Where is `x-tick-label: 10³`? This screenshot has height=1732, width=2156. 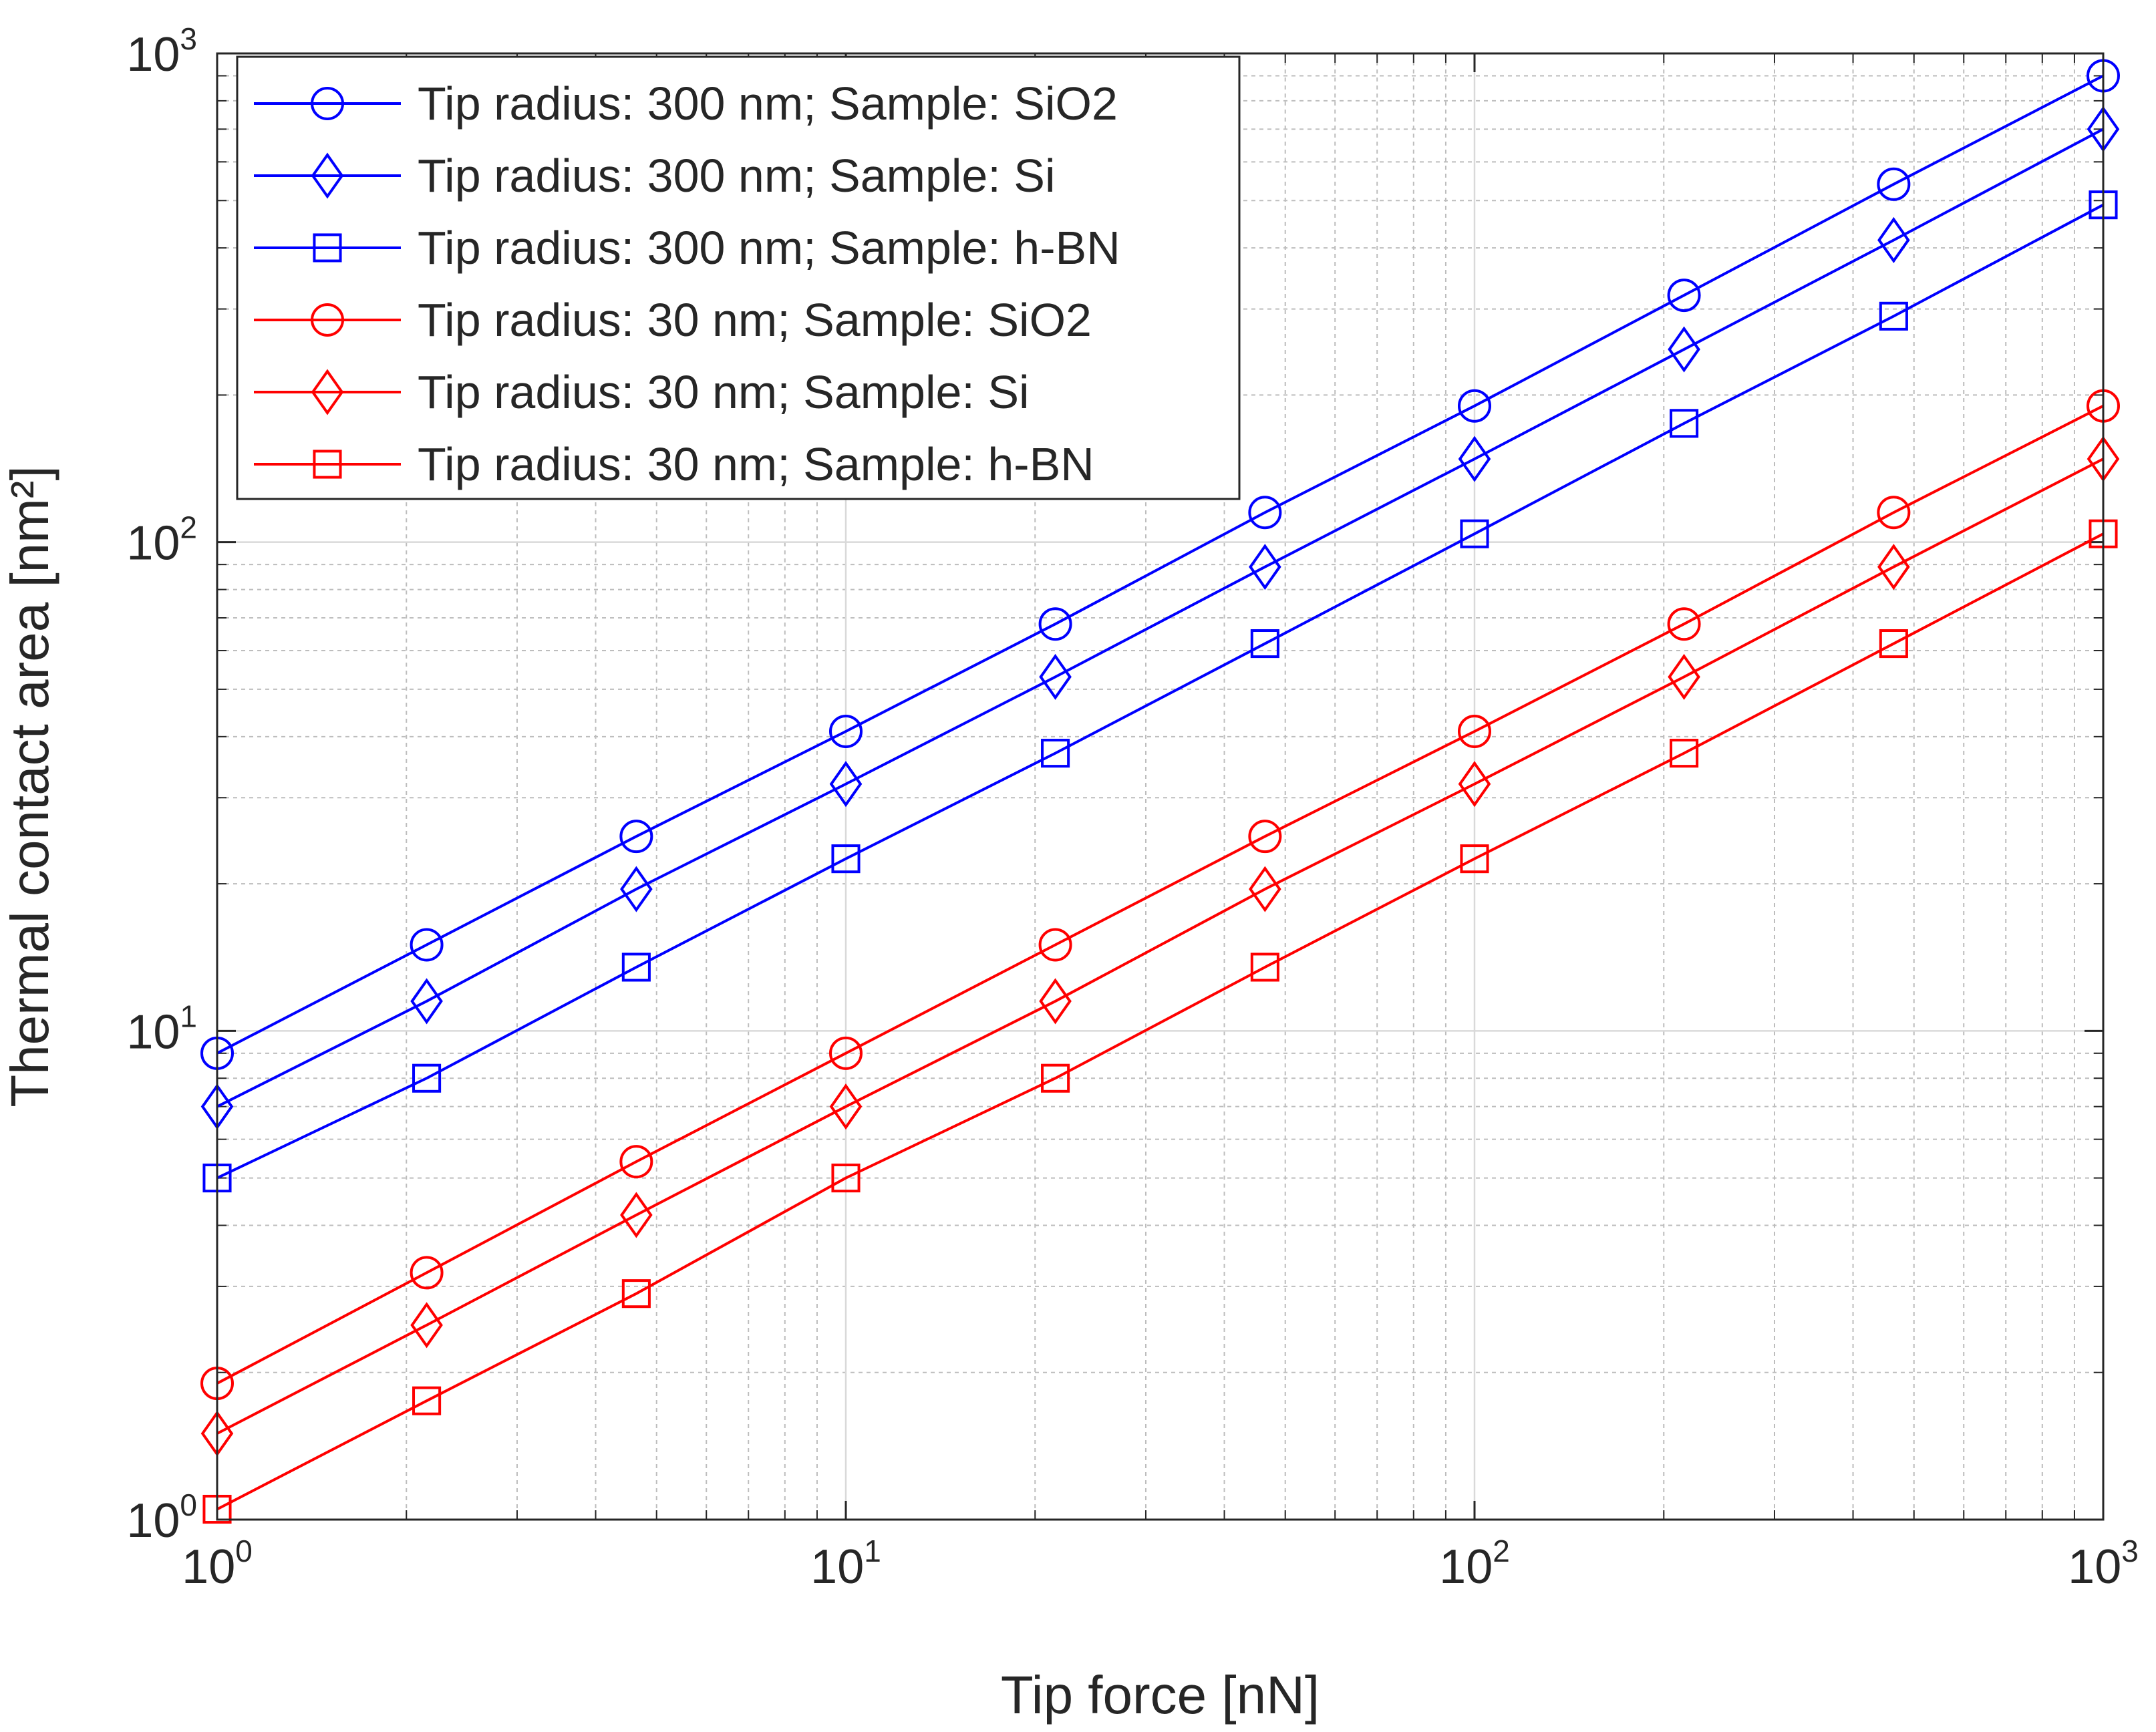
x-tick-label: 10³ is located at coordinates (2103, 1564).